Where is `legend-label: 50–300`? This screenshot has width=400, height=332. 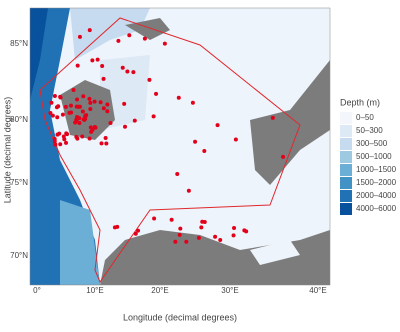
legend-label: 50–300 is located at coordinates (369, 130).